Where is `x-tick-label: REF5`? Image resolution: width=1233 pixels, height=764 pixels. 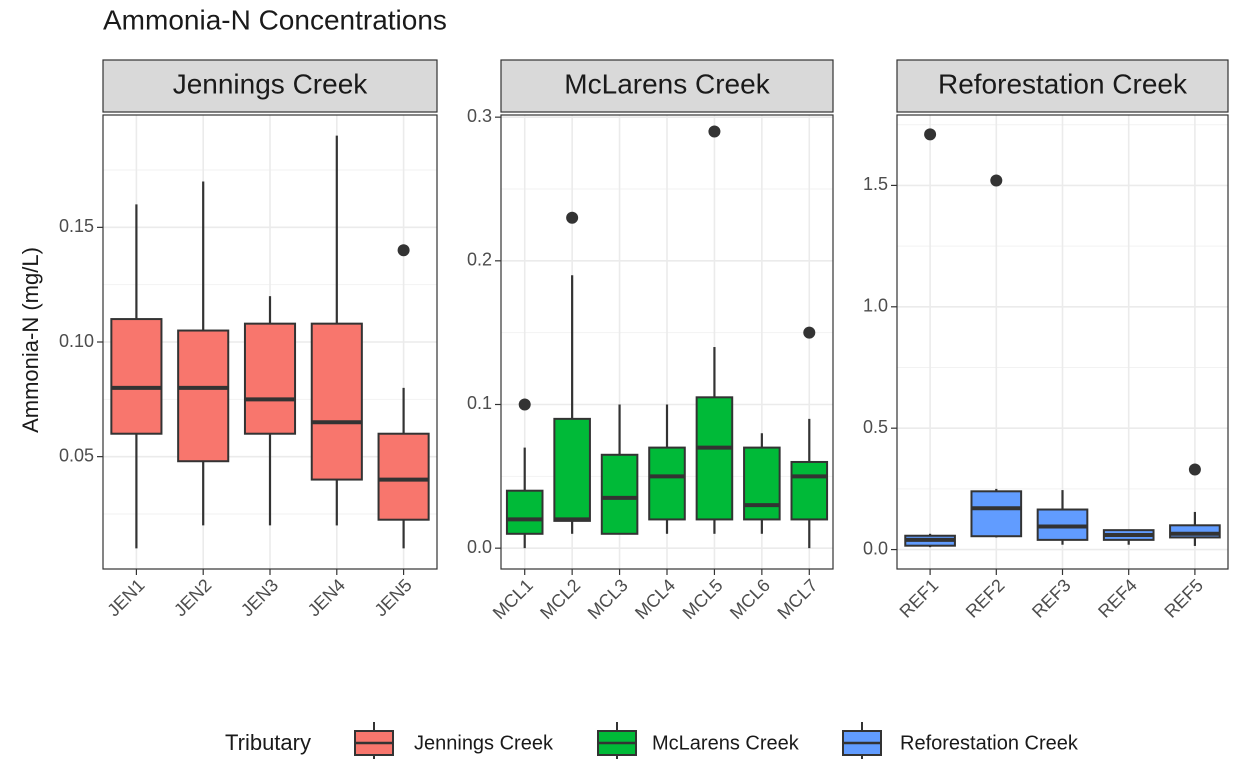 x-tick-label: REF5 is located at coordinates (1183, 598).